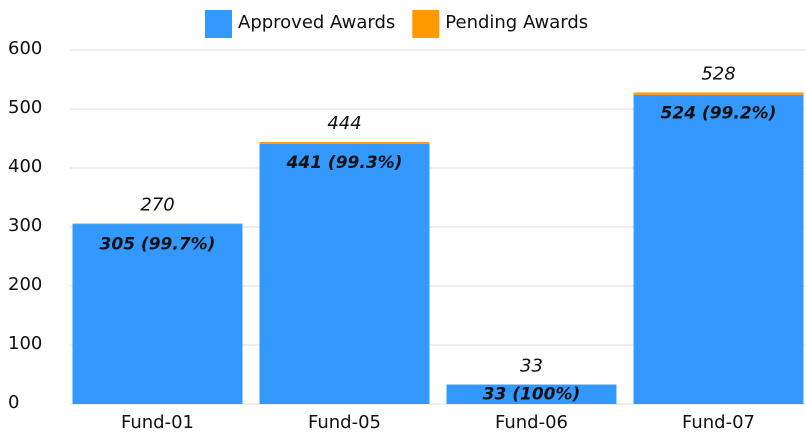 The width and height of the screenshot is (806, 434). Describe the element at coordinates (718, 422) in the screenshot. I see `x-tick-label: Fund-07` at that location.